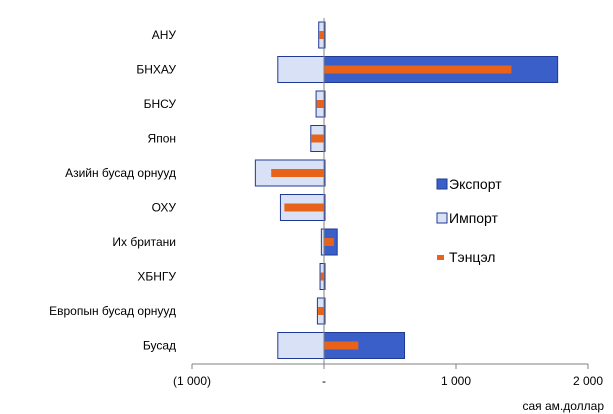  I want to click on category-label: БНХАУ, so click(156, 70).